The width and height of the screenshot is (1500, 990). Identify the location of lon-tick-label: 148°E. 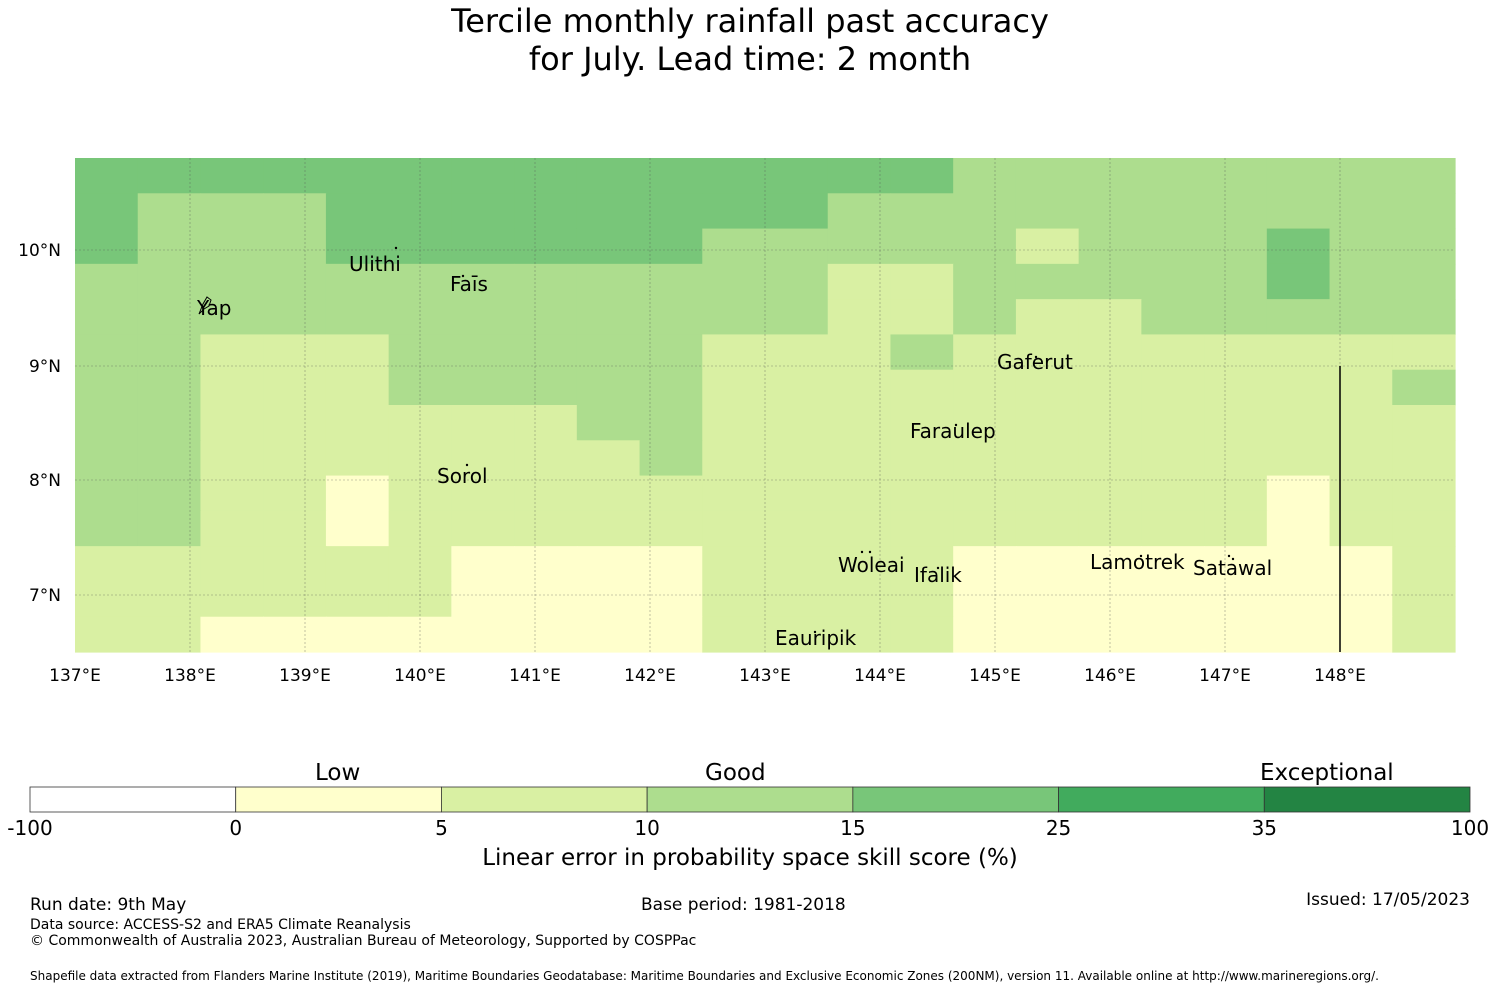
(1340, 676).